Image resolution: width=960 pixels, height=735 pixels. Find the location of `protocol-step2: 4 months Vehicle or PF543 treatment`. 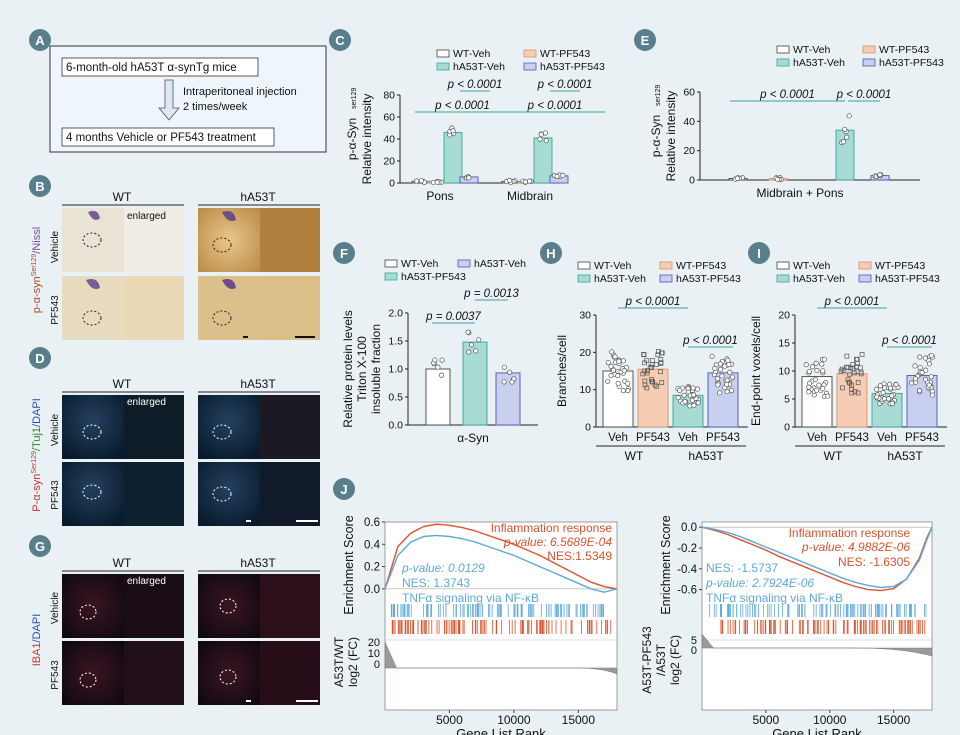

protocol-step2: 4 months Vehicle or PF543 treatment is located at coordinates (161, 138).